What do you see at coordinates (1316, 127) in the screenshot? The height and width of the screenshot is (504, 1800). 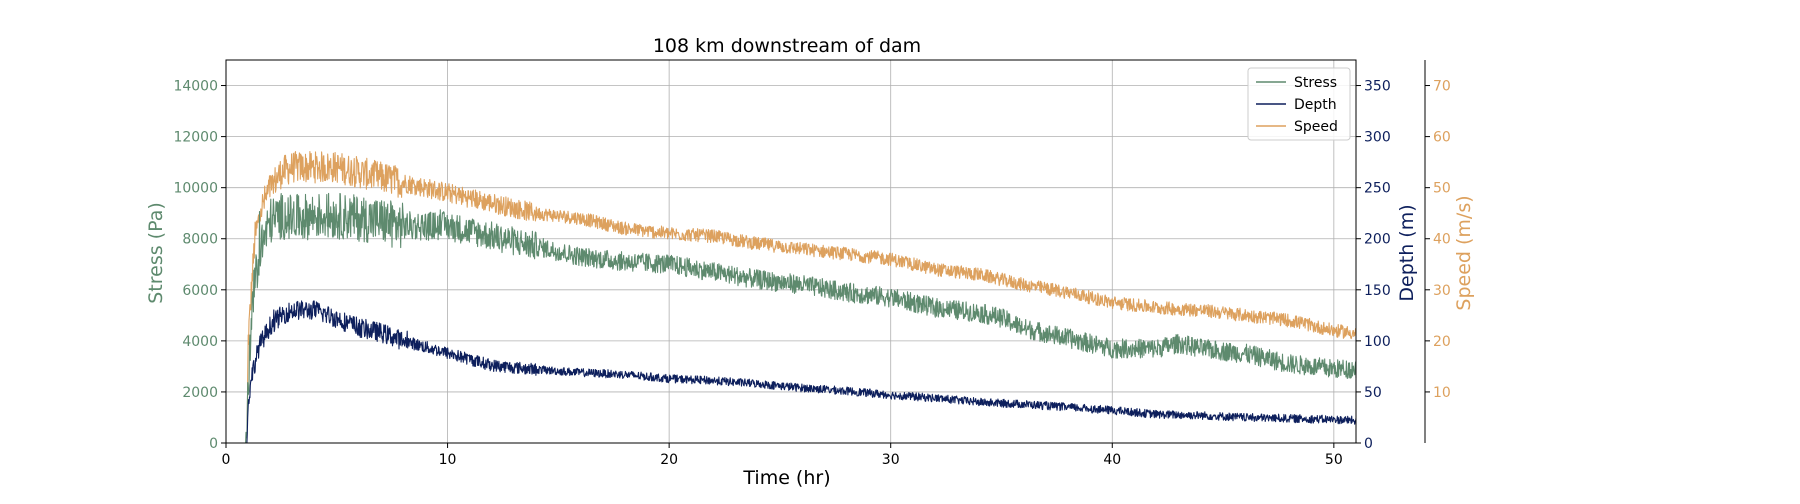 I see `legend-label-speed: Speed` at bounding box center [1316, 127].